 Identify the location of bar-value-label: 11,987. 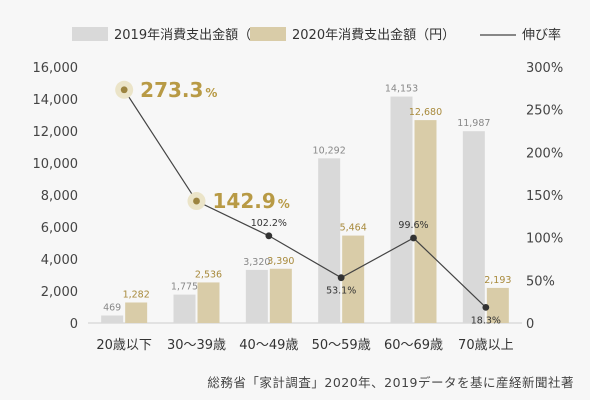
(473, 123).